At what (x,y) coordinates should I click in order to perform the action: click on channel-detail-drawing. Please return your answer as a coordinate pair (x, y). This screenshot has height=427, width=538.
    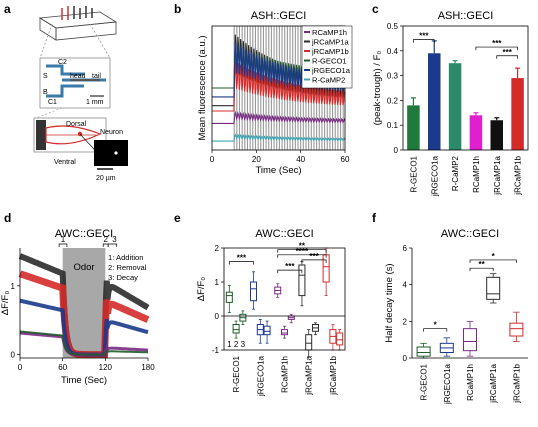
    Looking at the image, I should click on (75, 83).